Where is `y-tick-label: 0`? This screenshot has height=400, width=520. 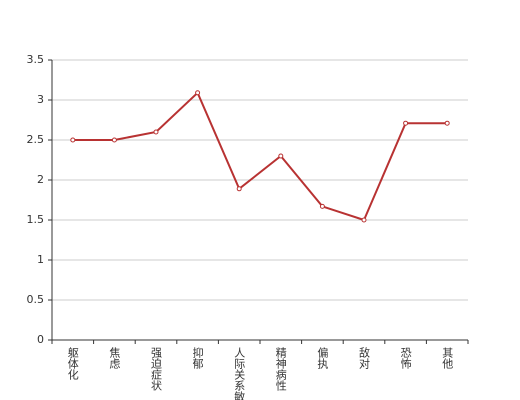 y-tick-label: 0 is located at coordinates (40, 339).